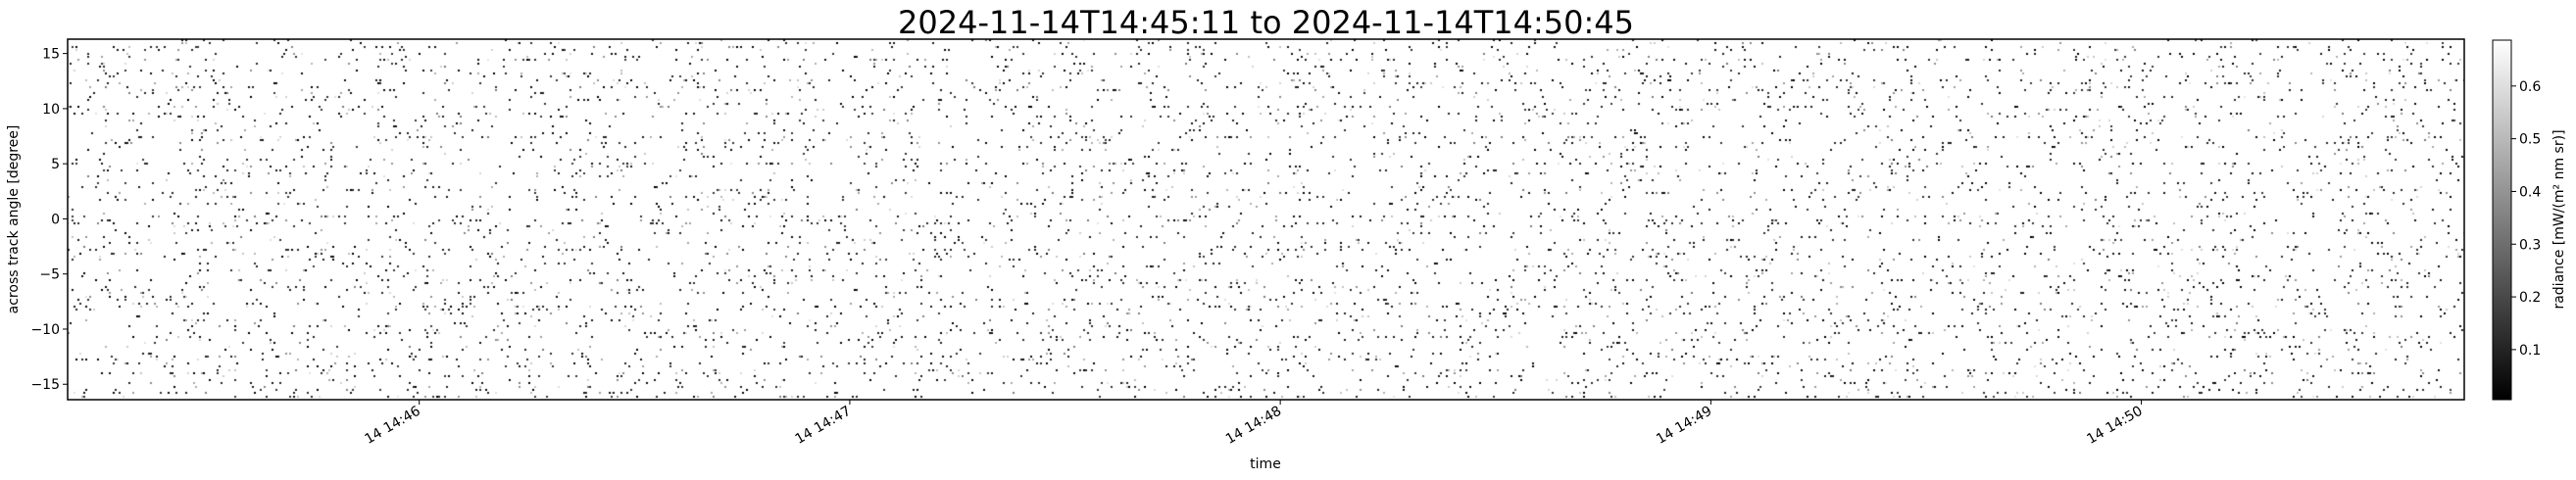  What do you see at coordinates (2526, 219) in the screenshot?
I see `colorbar-ticks: 0.1 0.2 0.3 0.4 0.5 0.6` at bounding box center [2526, 219].